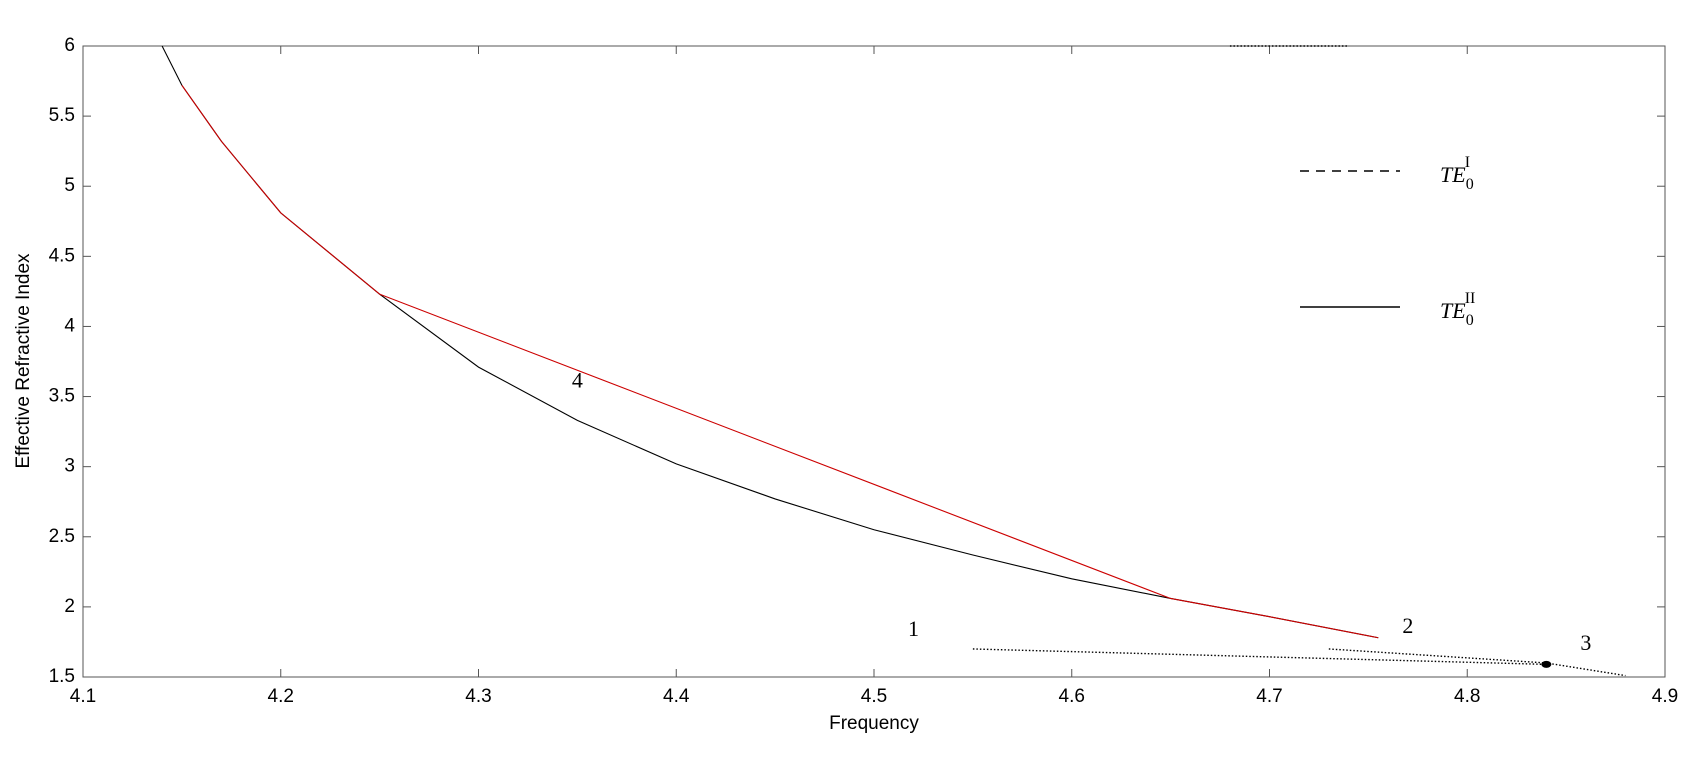 Image resolution: width=1704 pixels, height=770 pixels. Describe the element at coordinates (1467, 162) in the screenshot. I see `legend-sup: I` at that location.